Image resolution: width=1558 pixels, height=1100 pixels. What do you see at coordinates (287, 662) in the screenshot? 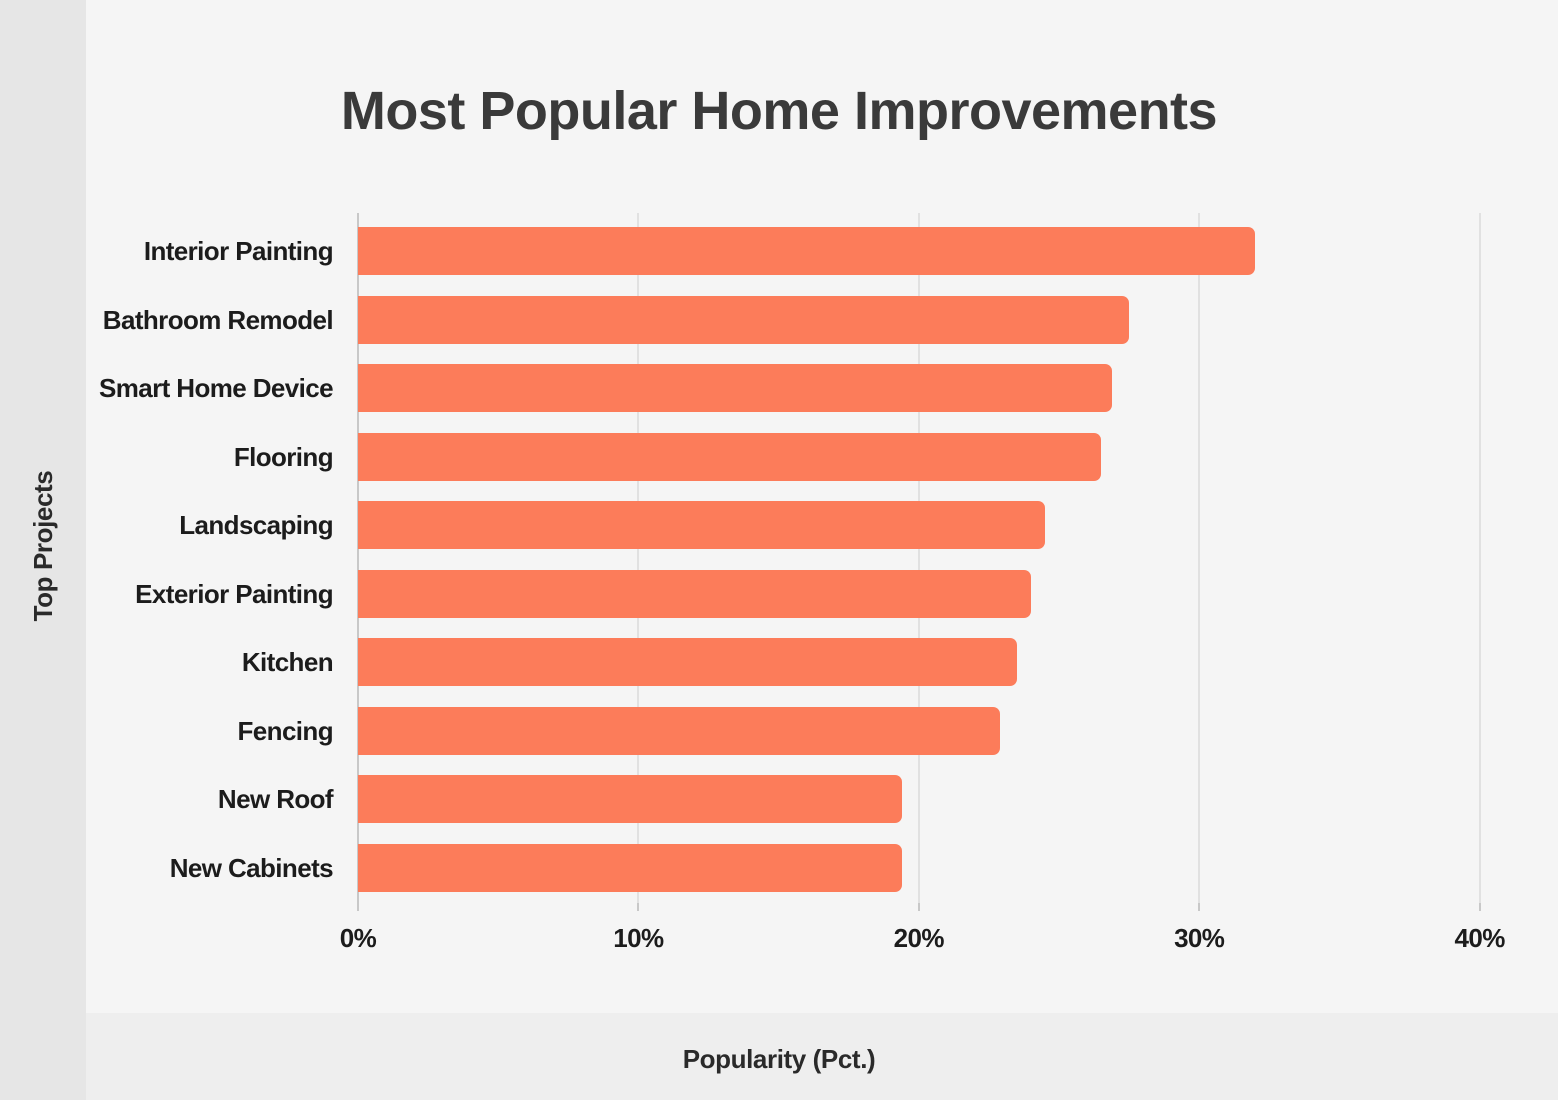
I see `category-label: Kitchen` at bounding box center [287, 662].